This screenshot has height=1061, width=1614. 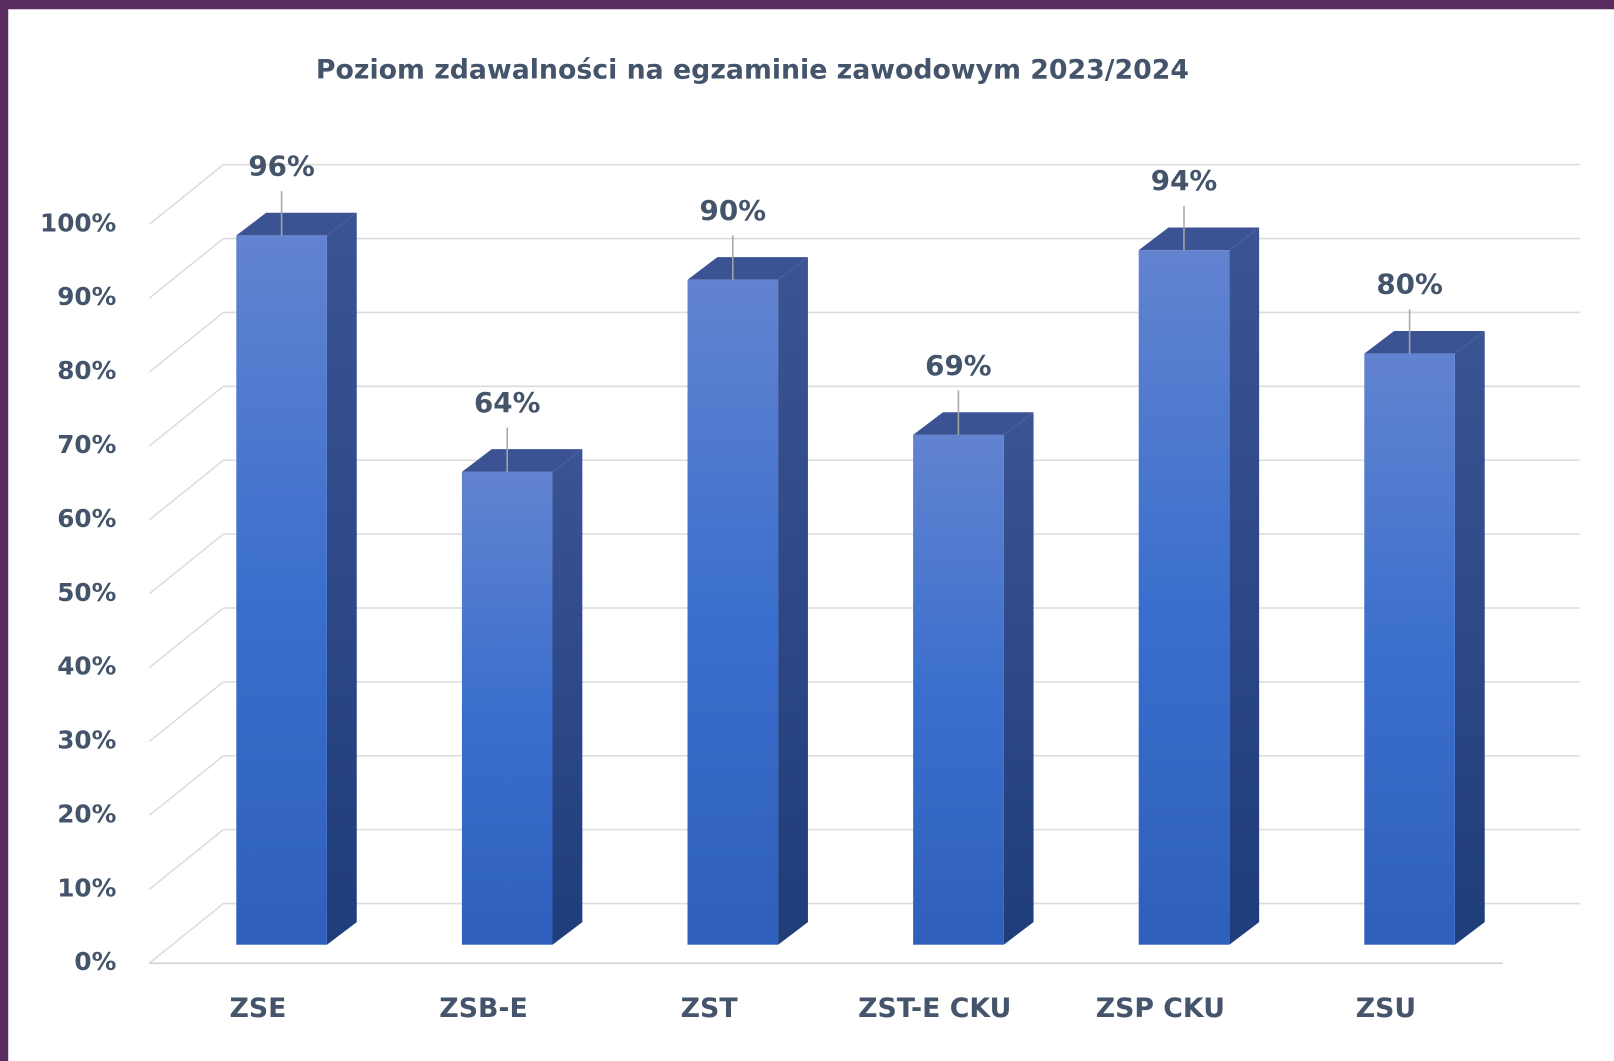 What do you see at coordinates (86, 740) in the screenshot?
I see `y-tick-label: 30%` at bounding box center [86, 740].